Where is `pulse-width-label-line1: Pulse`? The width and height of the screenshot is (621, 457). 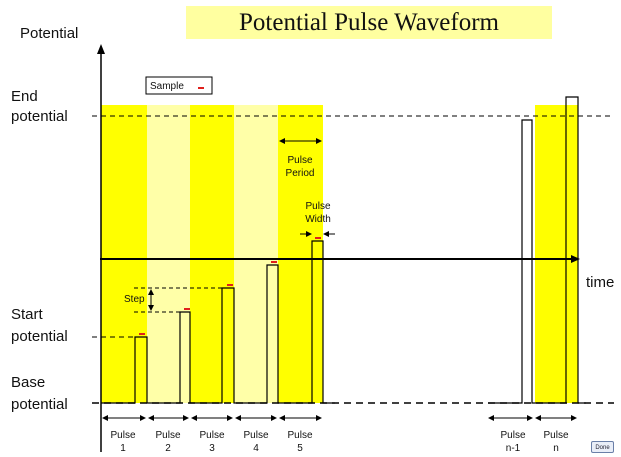 pulse-width-label-line1: Pulse is located at coordinates (317, 206).